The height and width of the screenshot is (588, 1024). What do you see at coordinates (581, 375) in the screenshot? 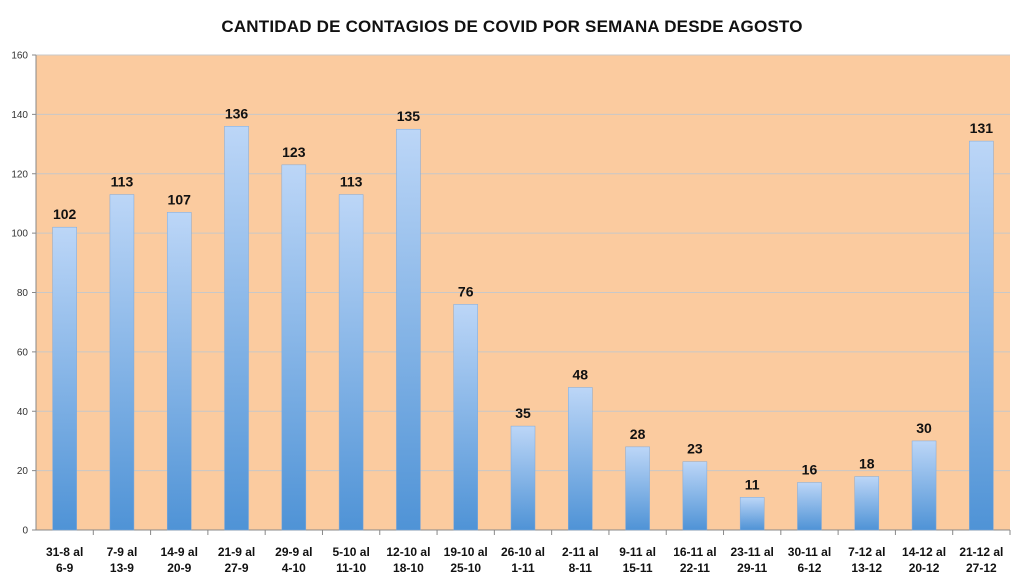
I see `data-label: 48` at bounding box center [581, 375].